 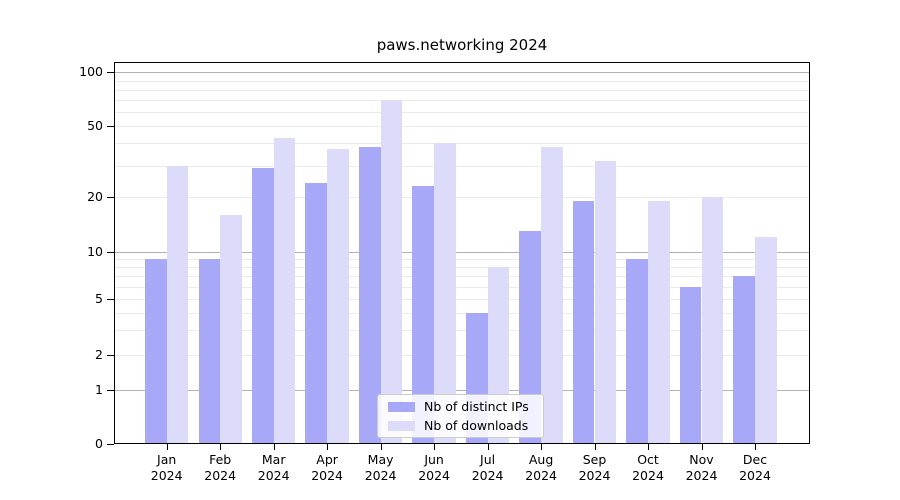 What do you see at coordinates (99, 389) in the screenshot?
I see `y-tick-label-1: 1` at bounding box center [99, 389].